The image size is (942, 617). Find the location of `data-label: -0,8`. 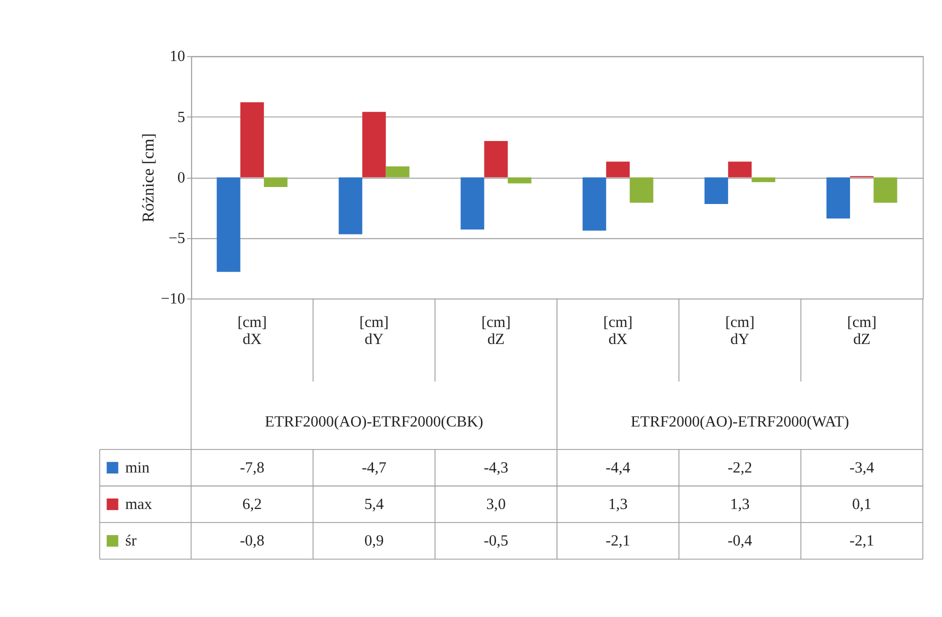

data-label: -0,8 is located at coordinates (252, 541).